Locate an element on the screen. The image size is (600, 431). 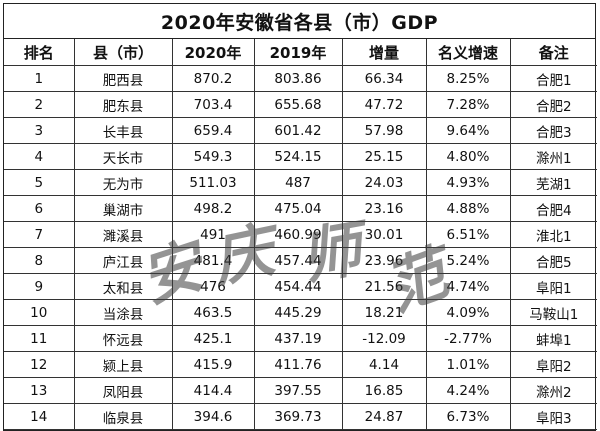
county-cell: 凤阳县 is located at coordinates (123, 390).